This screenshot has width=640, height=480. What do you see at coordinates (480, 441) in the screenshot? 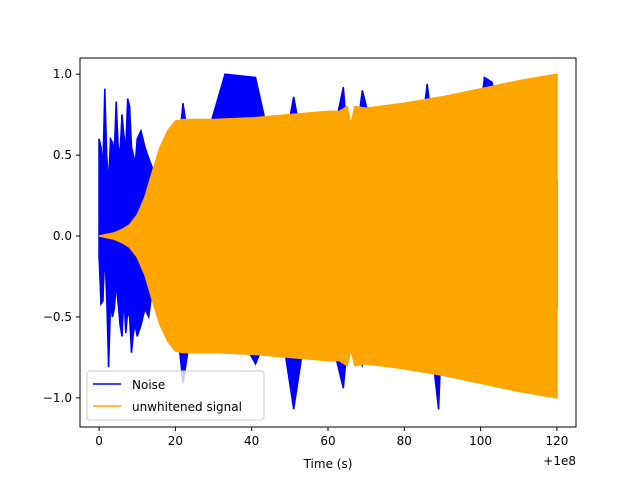
I see `x-tick-label: 100` at bounding box center [480, 441].